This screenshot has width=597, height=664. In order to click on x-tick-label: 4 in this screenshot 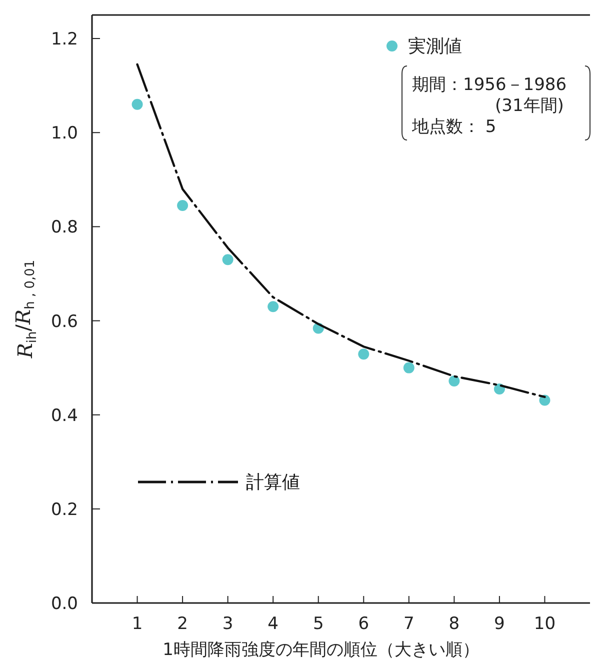, I will do `click(273, 624)`.